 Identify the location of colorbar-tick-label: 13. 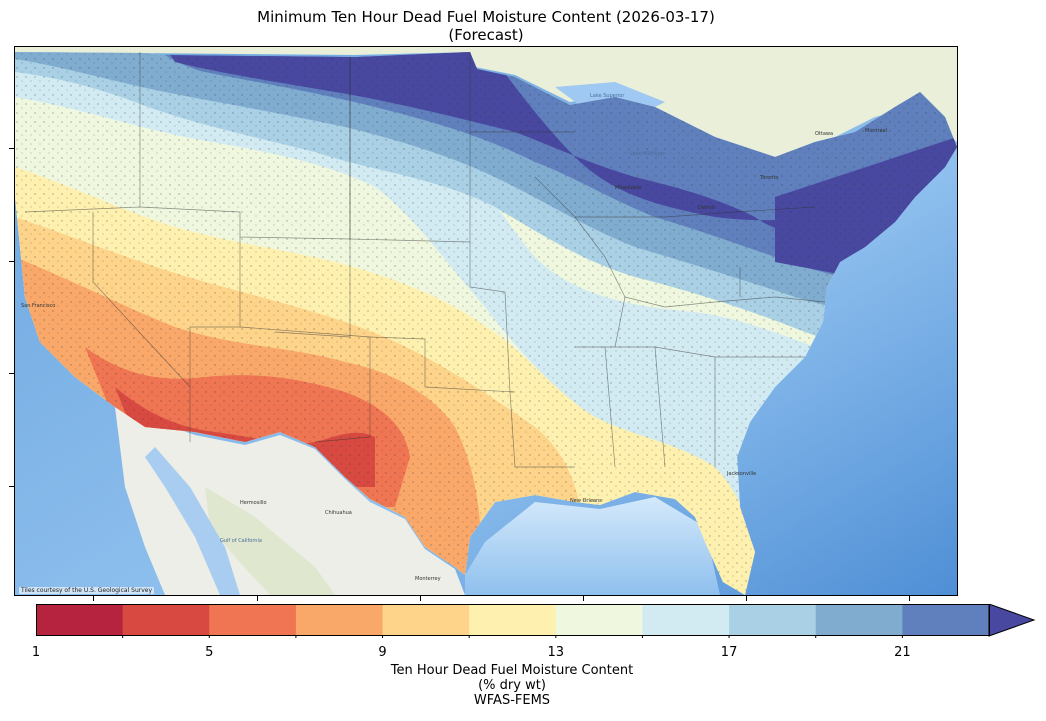
(556, 652).